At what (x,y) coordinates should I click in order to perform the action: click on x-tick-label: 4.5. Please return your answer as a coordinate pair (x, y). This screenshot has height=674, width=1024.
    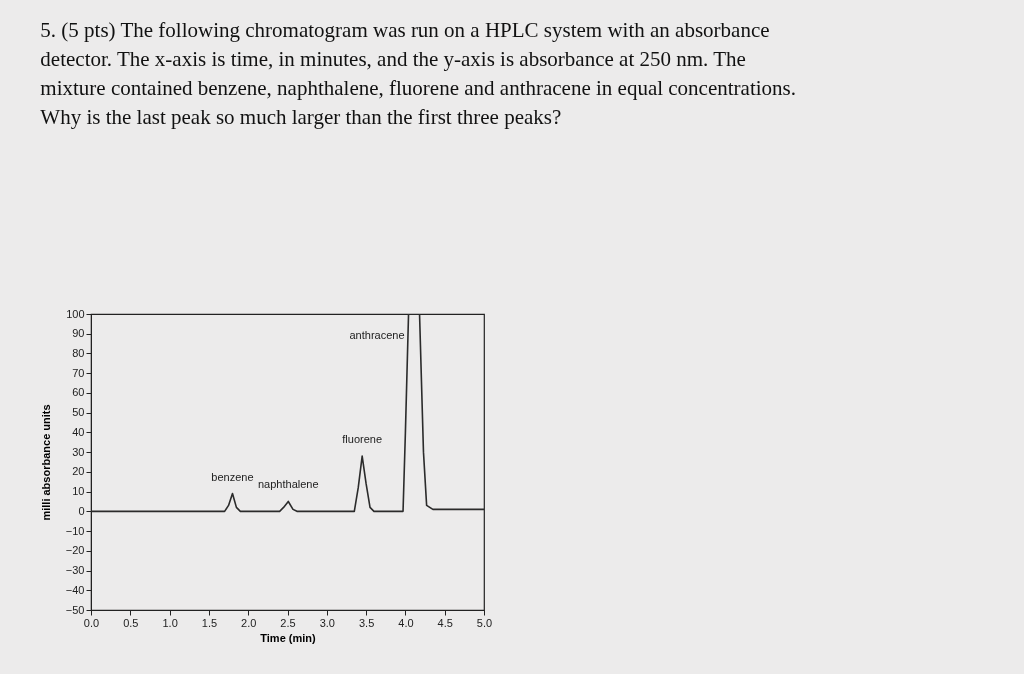
    Looking at the image, I should click on (445, 622).